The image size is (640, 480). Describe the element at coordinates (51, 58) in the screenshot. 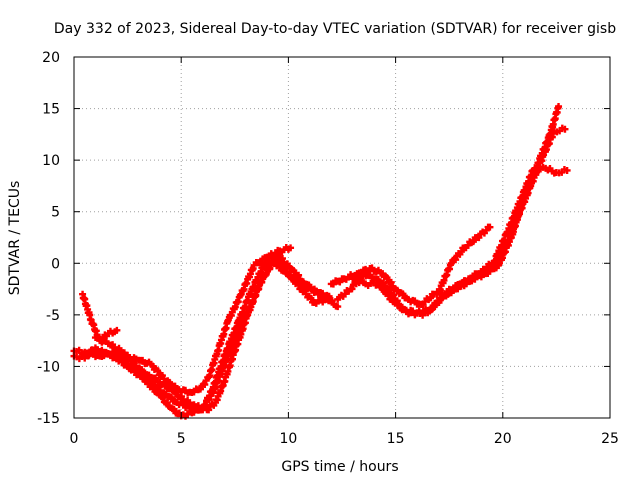

I see `y-tick-label: 20` at that location.